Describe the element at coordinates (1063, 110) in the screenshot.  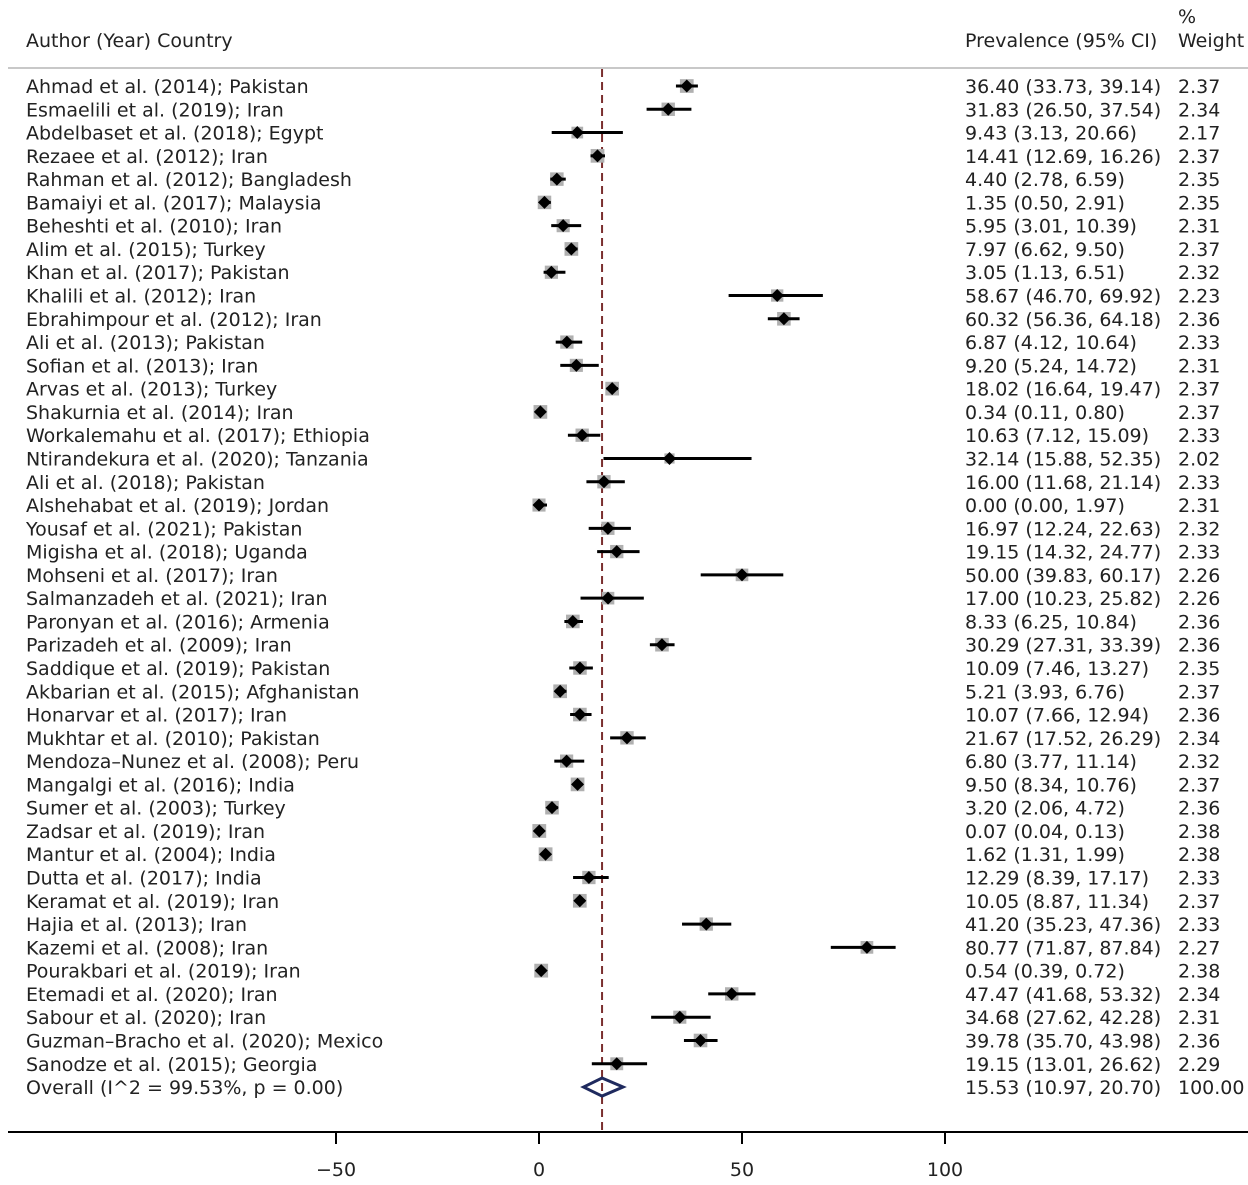
I see `study-ci: 31.83 (26.50, 37.54)` at that location.